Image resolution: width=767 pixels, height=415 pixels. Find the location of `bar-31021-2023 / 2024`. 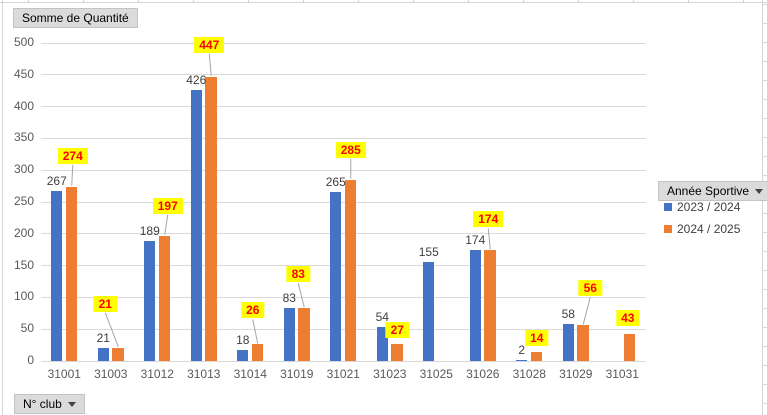

bar-31021-2023 / 2024 is located at coordinates (336, 276).